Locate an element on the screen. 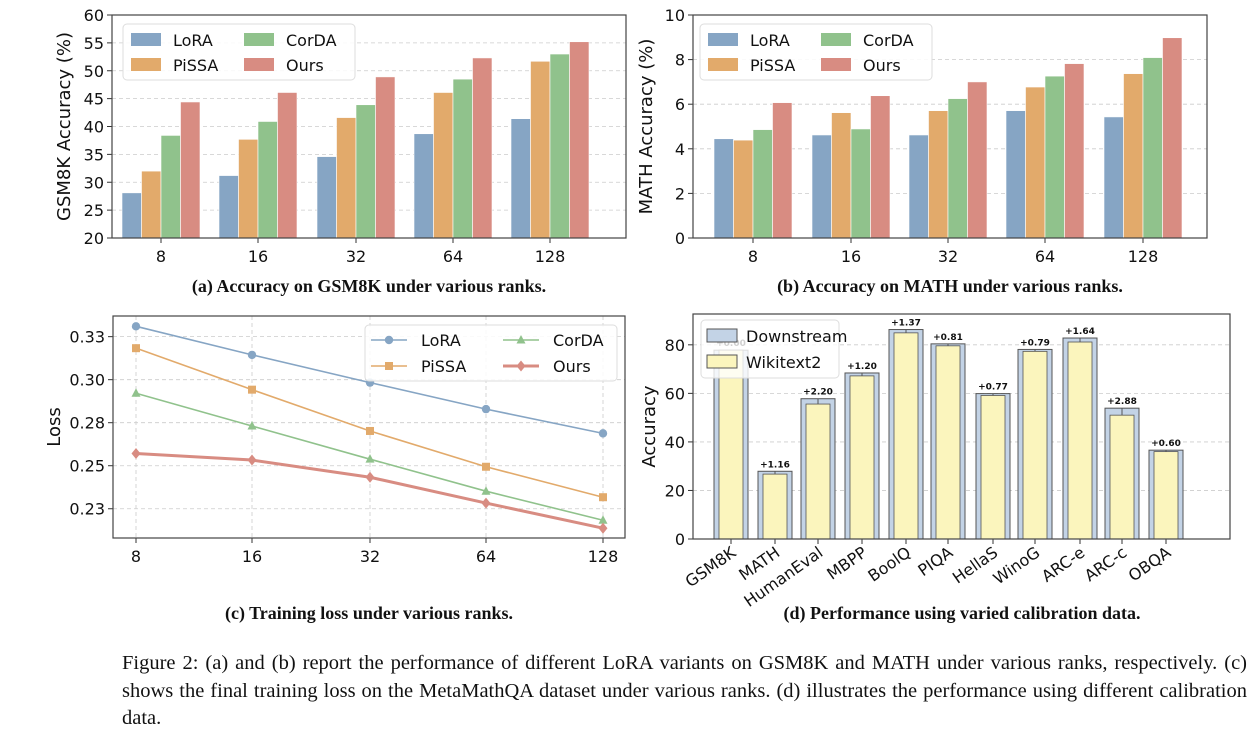 The height and width of the screenshot is (754, 1250). y-tick-label: 4 is located at coordinates (680, 149).